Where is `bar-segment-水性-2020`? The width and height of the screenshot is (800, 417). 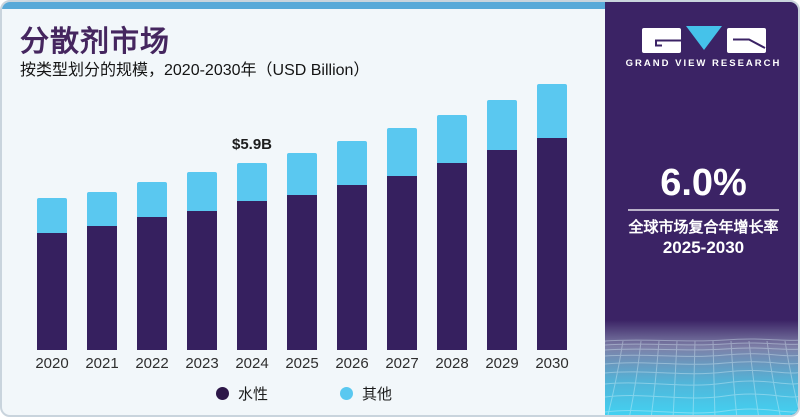
bar-segment-水性-2020 is located at coordinates (52, 291).